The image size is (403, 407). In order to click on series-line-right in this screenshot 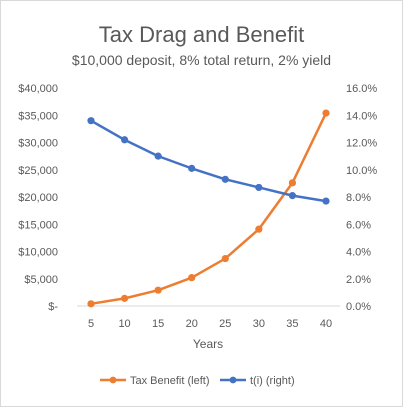, I will do `click(208, 161)`.